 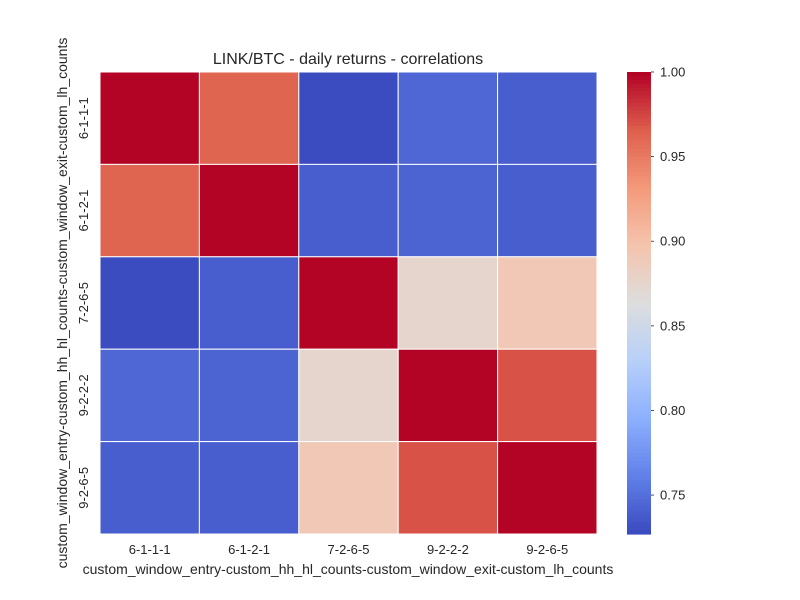 I want to click on chart-title: LINK/BTC - daily returns - correlations, so click(x=348, y=59).